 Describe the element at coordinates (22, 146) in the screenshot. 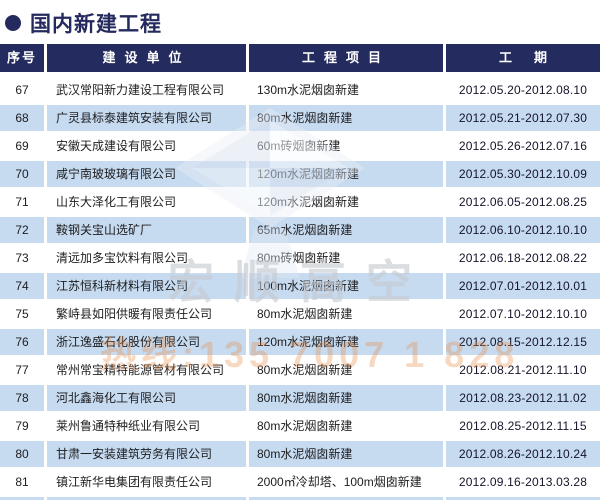

I see `cell-no: 69` at that location.